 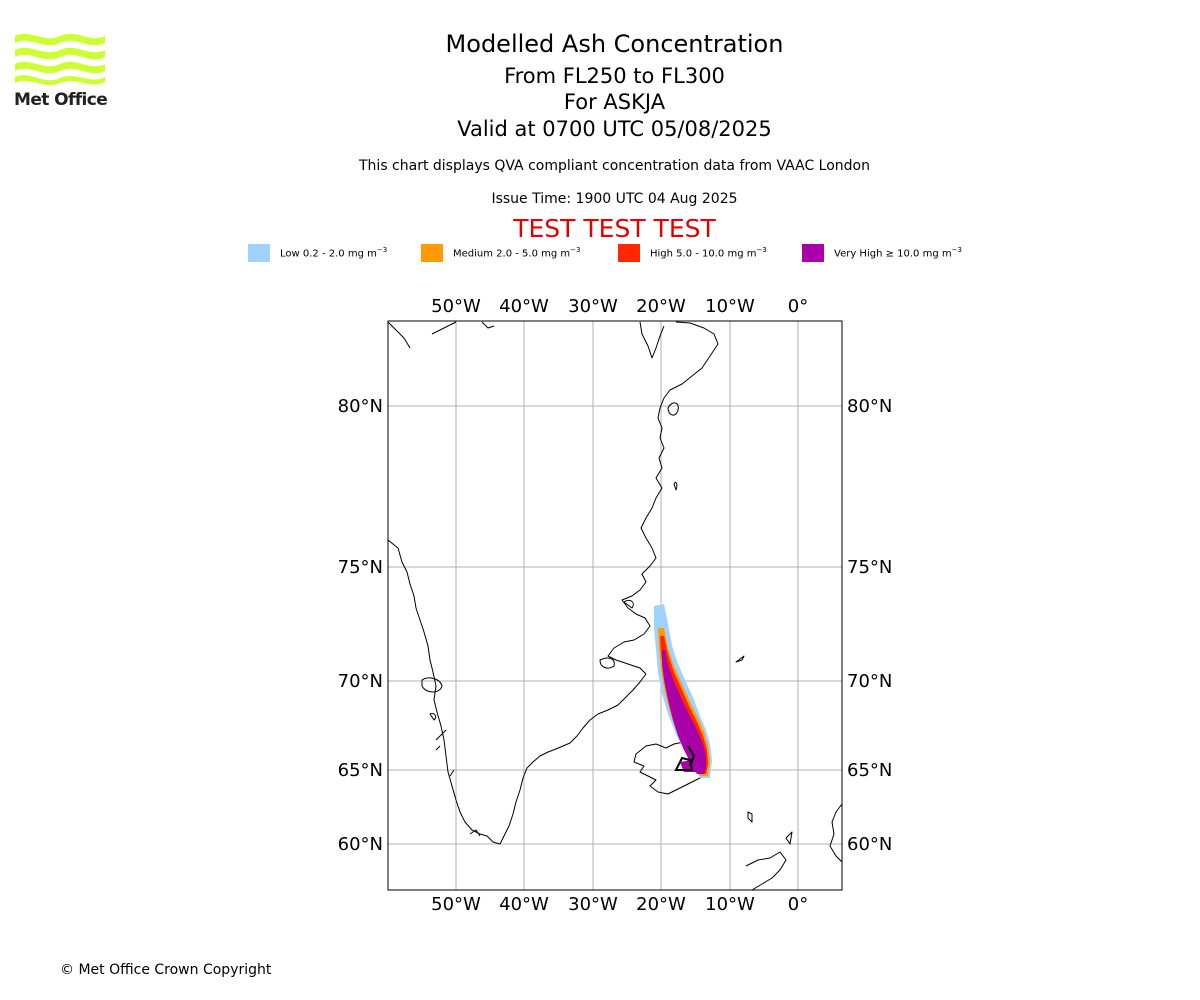 What do you see at coordinates (813, 253) in the screenshot?
I see `legend-swatch-very-high` at bounding box center [813, 253].